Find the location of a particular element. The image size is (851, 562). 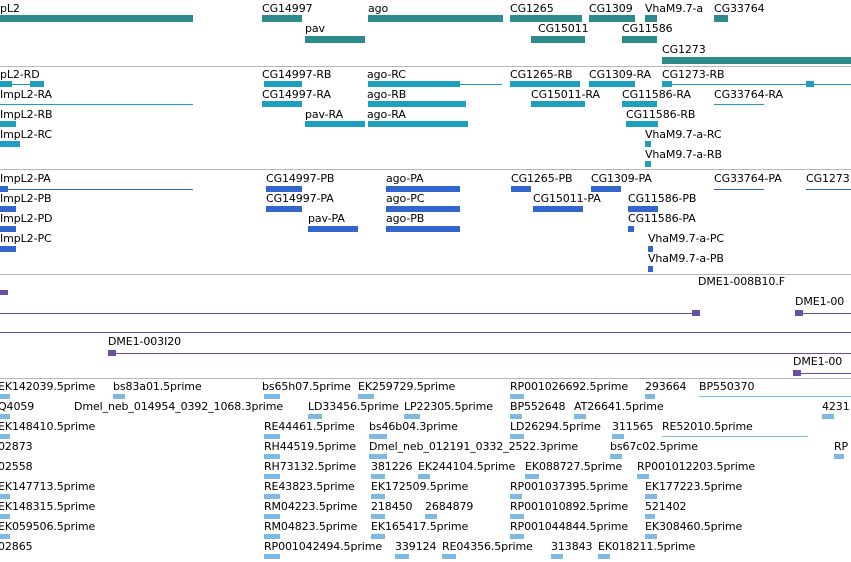

transcript-label: CG33764-RA is located at coordinates (748, 94).